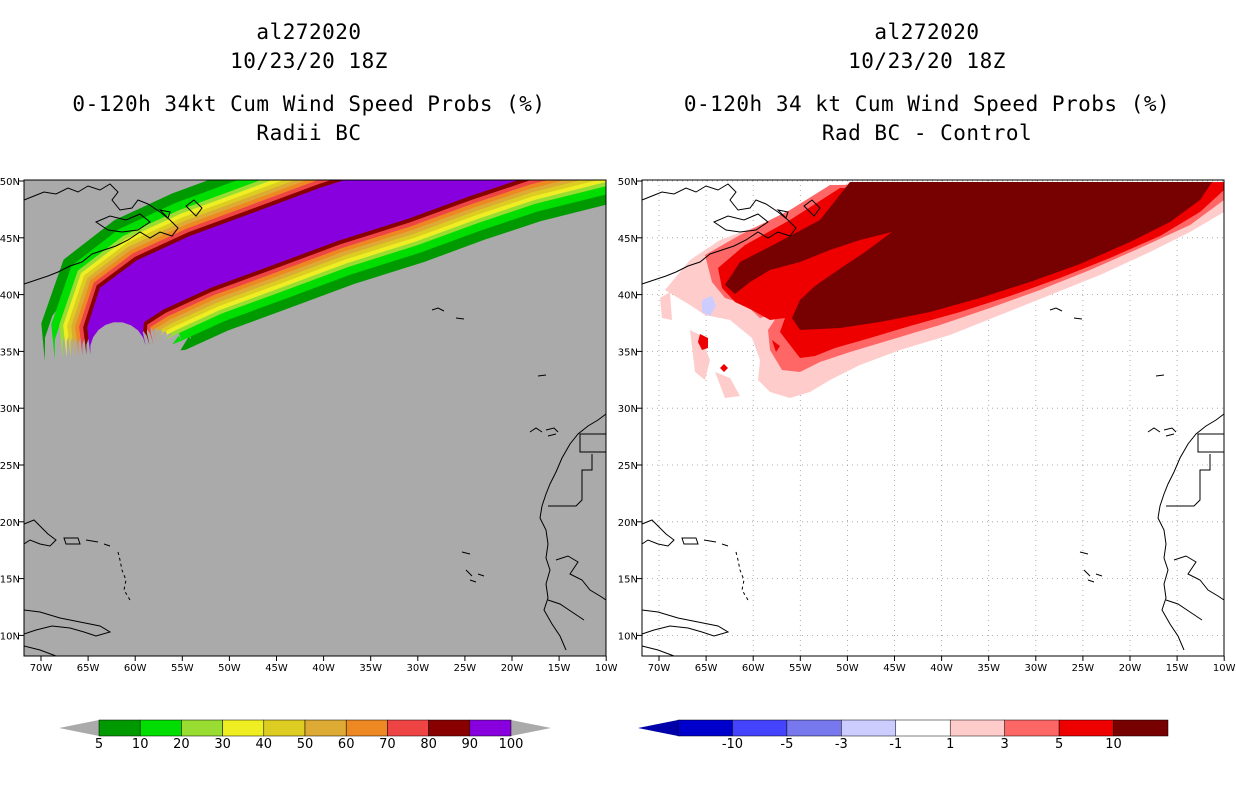 Image resolution: width=1236 pixels, height=800 pixels. Describe the element at coordinates (927, 32) in the screenshot. I see `right-storm-id: al272020` at that location.